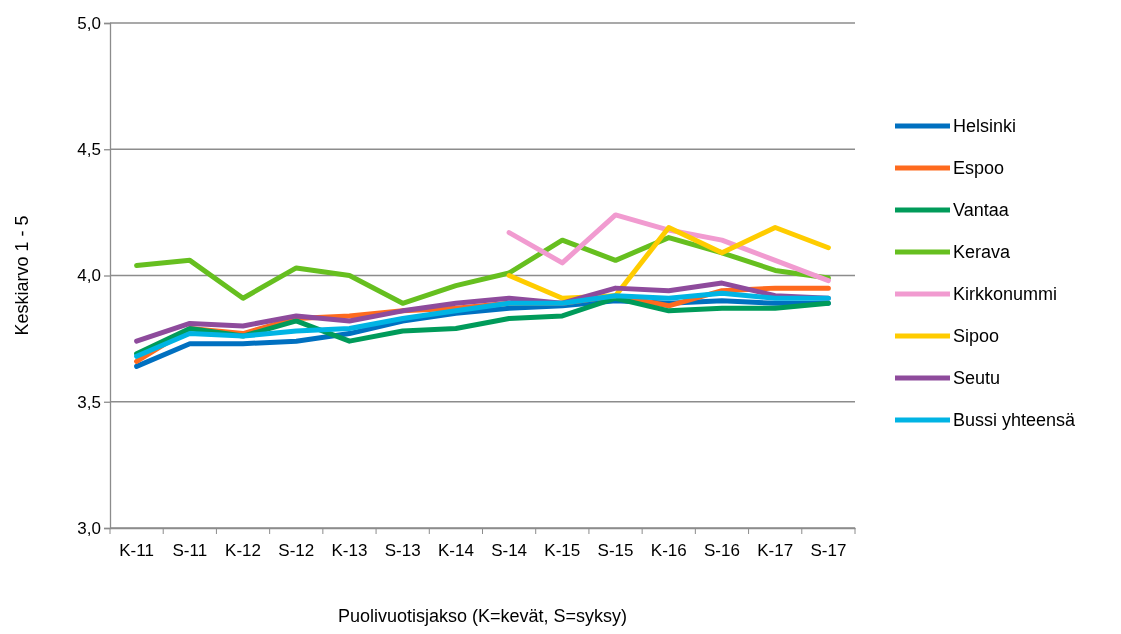 This screenshot has width=1121, height=634. What do you see at coordinates (668, 551) in the screenshot?
I see `x-tick-label: K-16` at bounding box center [668, 551].